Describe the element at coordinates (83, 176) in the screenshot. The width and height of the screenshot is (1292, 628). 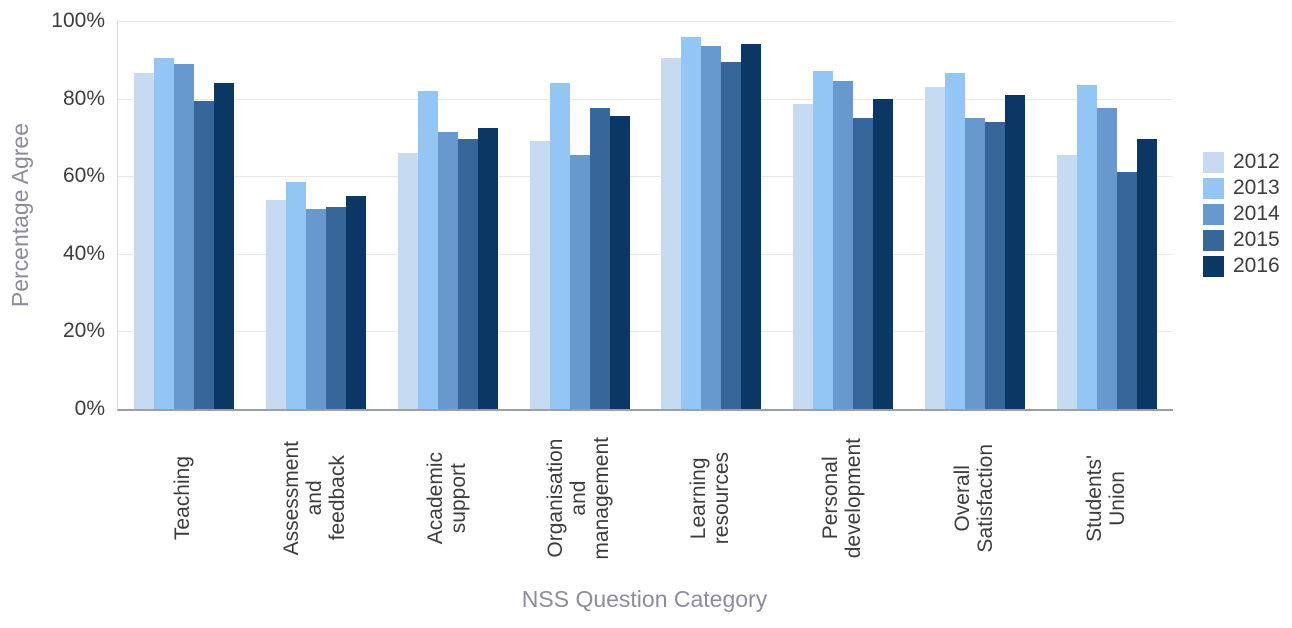
I see `y-tick-label: 60%` at that location.